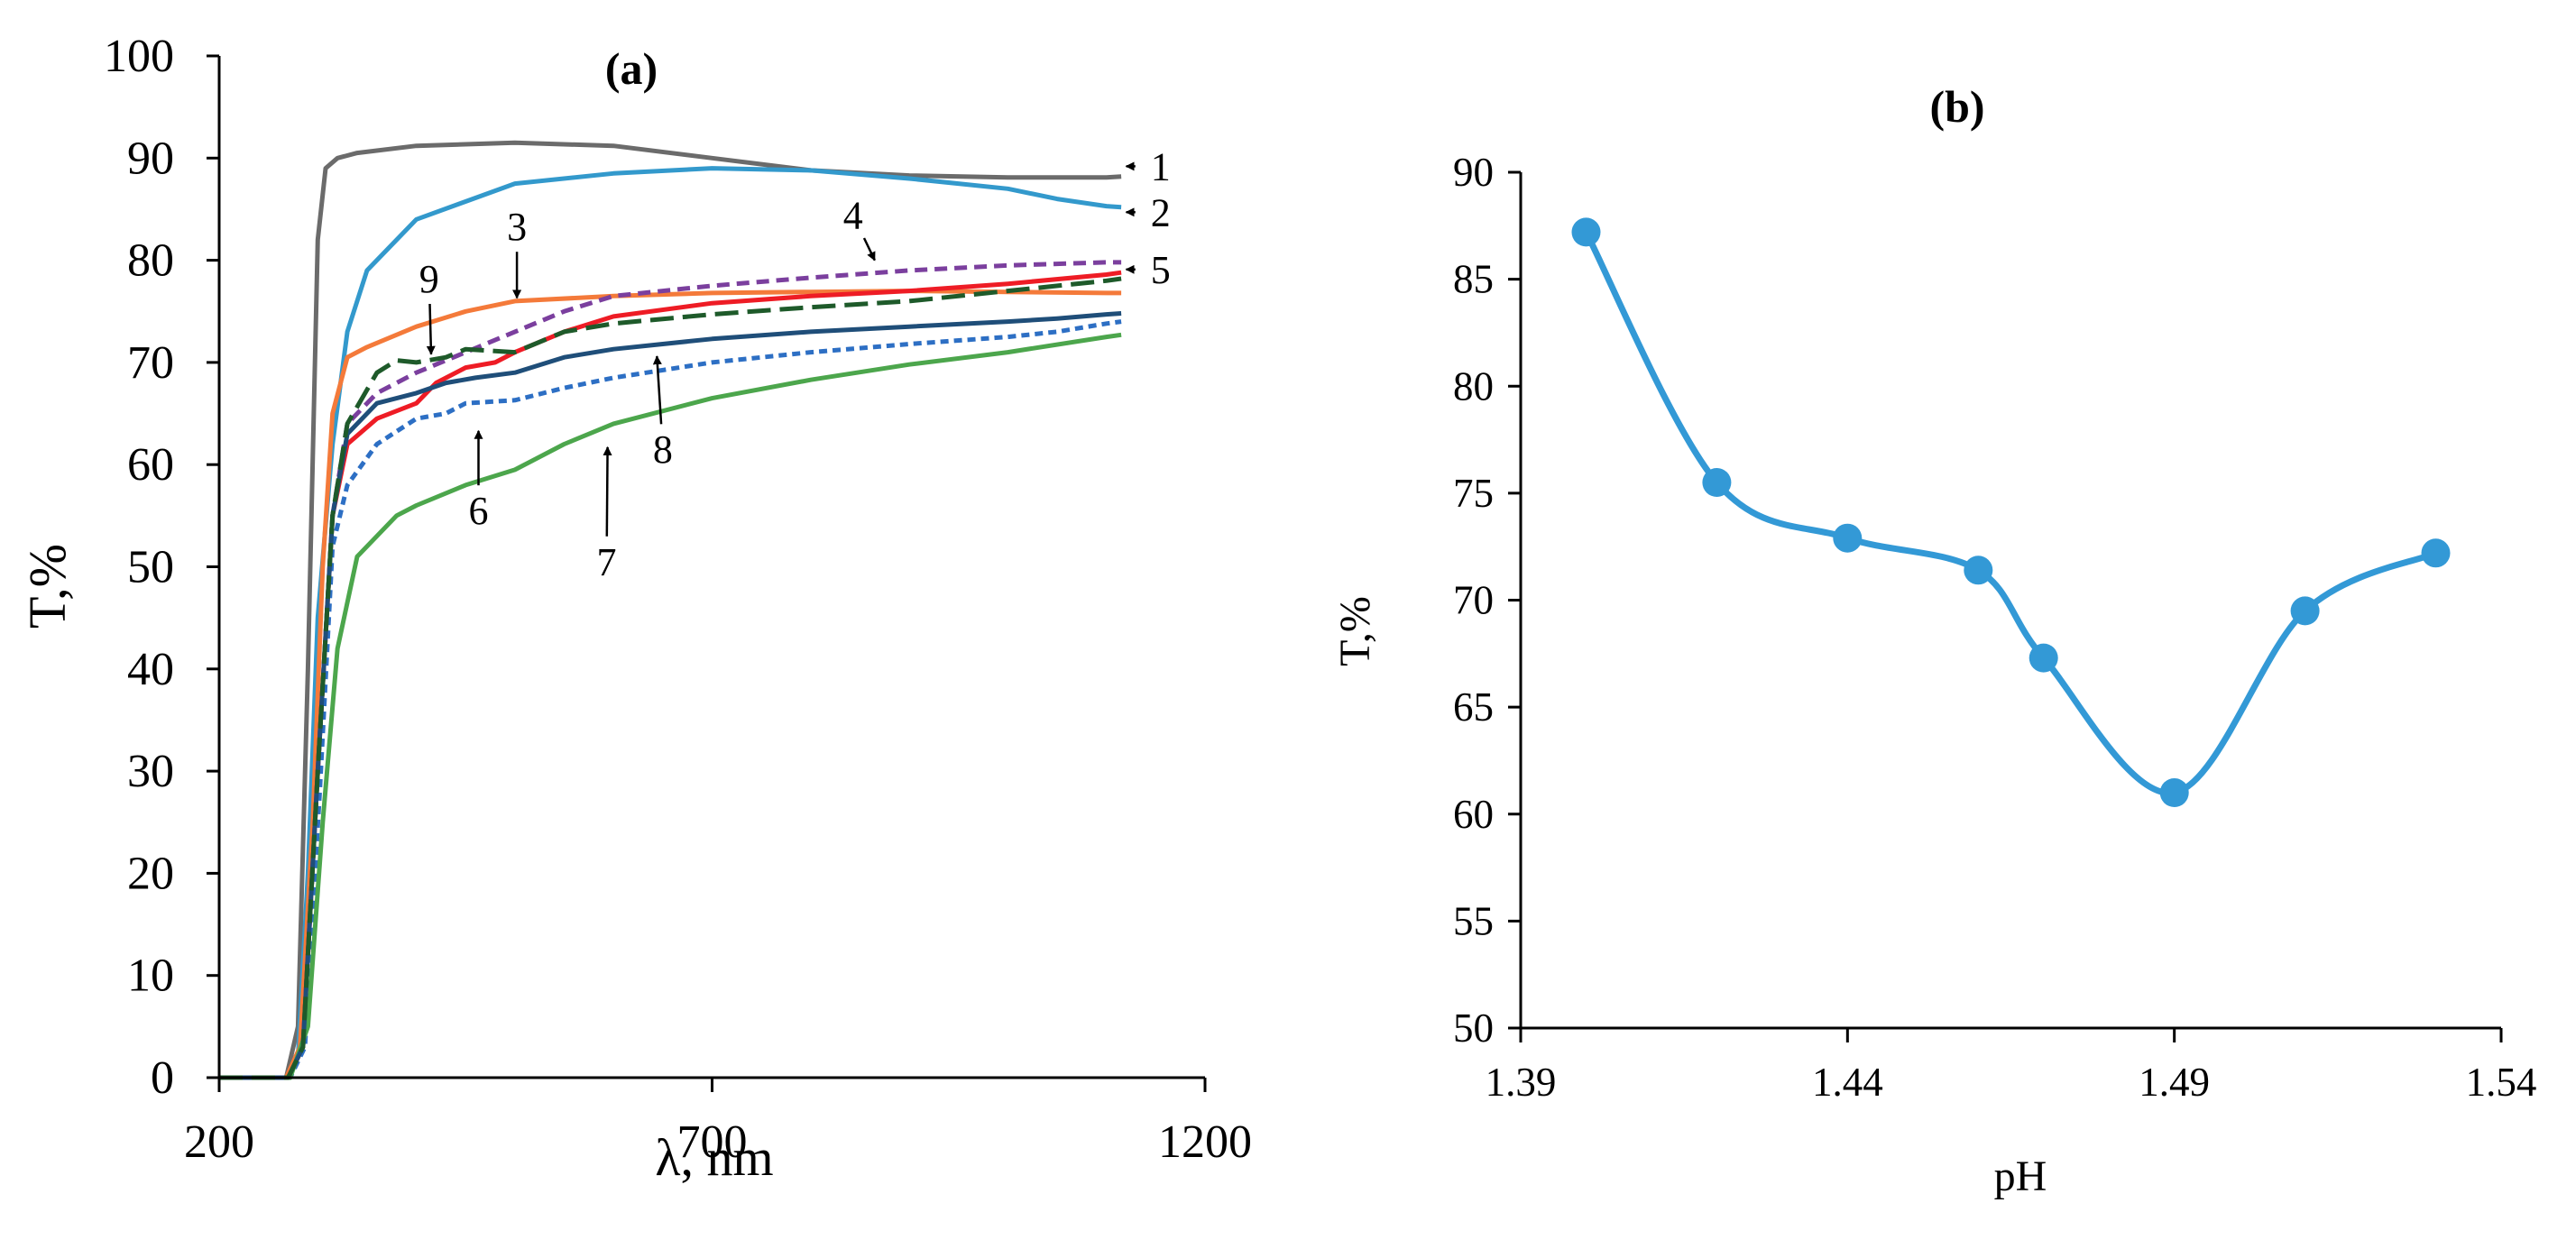 The image size is (2576, 1258). I want to click on panel-a-y-tick-label: 40, so click(150, 669).